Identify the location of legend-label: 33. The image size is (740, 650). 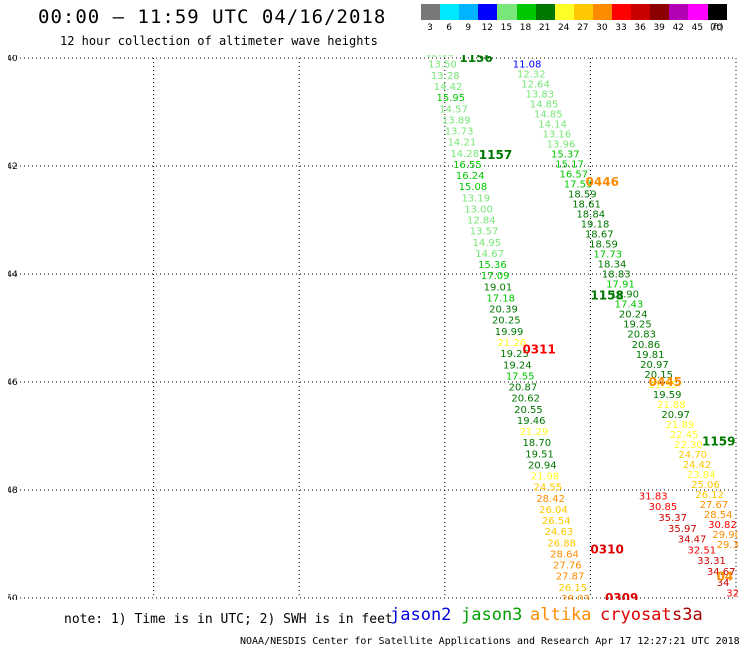
(621, 28).